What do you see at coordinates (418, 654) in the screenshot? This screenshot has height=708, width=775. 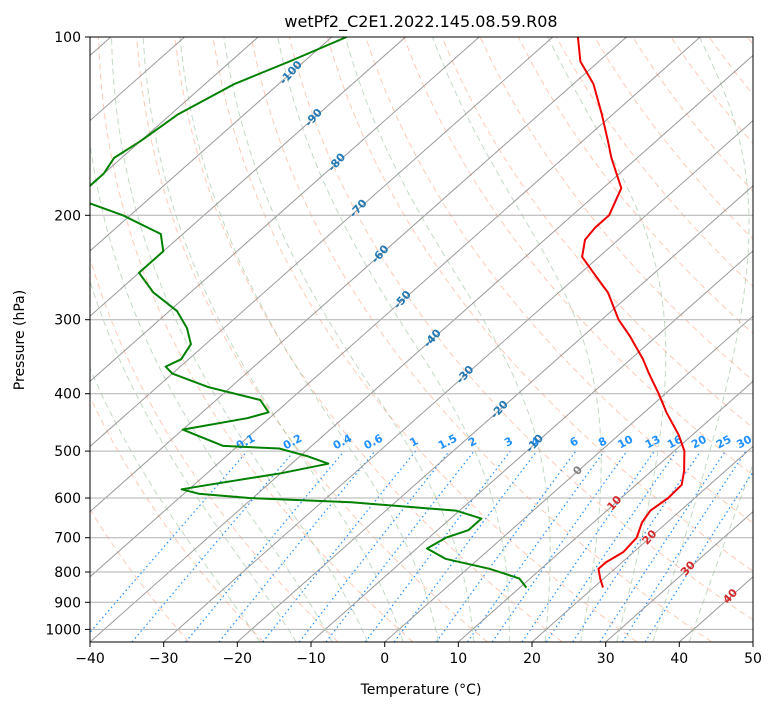 I see `x-axis: −40 −30 −20 −10 0 10 20 30 40 50` at bounding box center [418, 654].